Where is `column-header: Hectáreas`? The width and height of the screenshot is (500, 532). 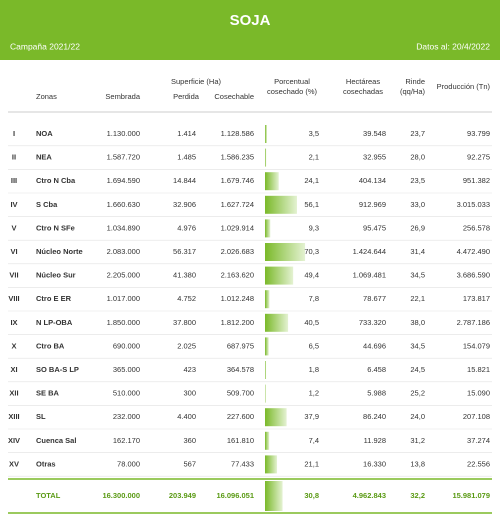
column-header: Hectáreas is located at coordinates (363, 81).